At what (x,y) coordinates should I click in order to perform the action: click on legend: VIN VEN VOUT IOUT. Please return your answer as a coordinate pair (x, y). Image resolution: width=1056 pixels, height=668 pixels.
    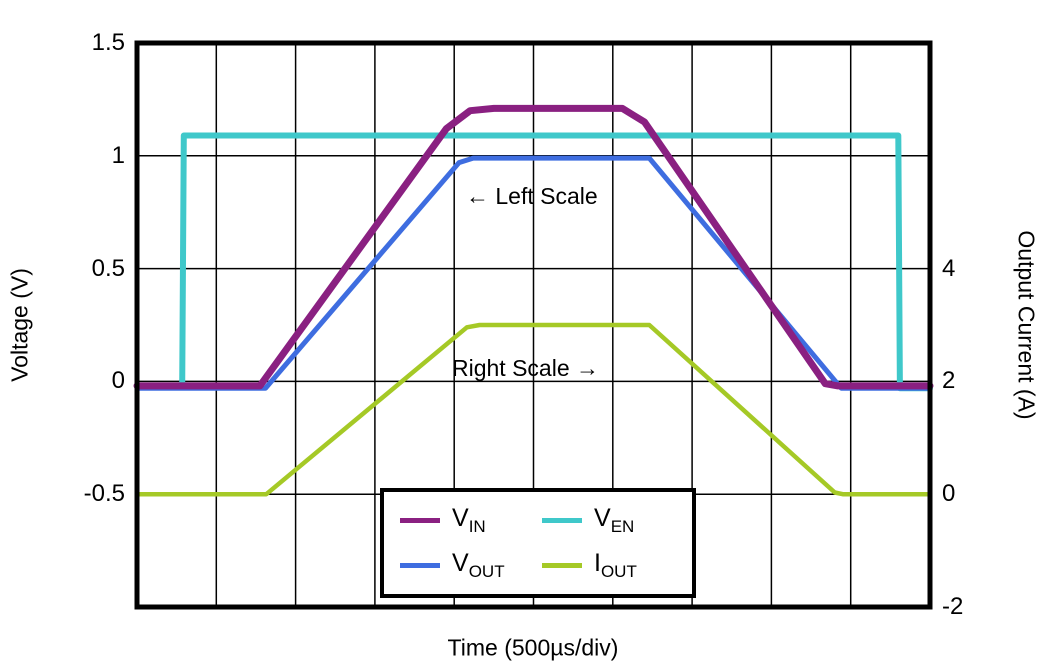
    Looking at the image, I should click on (538, 543).